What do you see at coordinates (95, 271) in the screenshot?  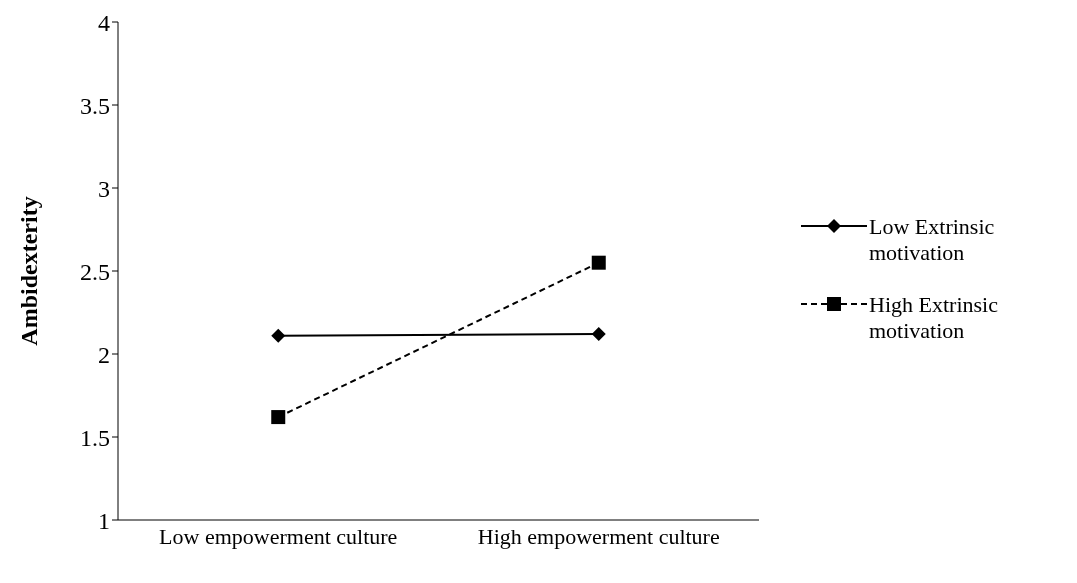 I see `y-tick-label: 2.5` at bounding box center [95, 271].